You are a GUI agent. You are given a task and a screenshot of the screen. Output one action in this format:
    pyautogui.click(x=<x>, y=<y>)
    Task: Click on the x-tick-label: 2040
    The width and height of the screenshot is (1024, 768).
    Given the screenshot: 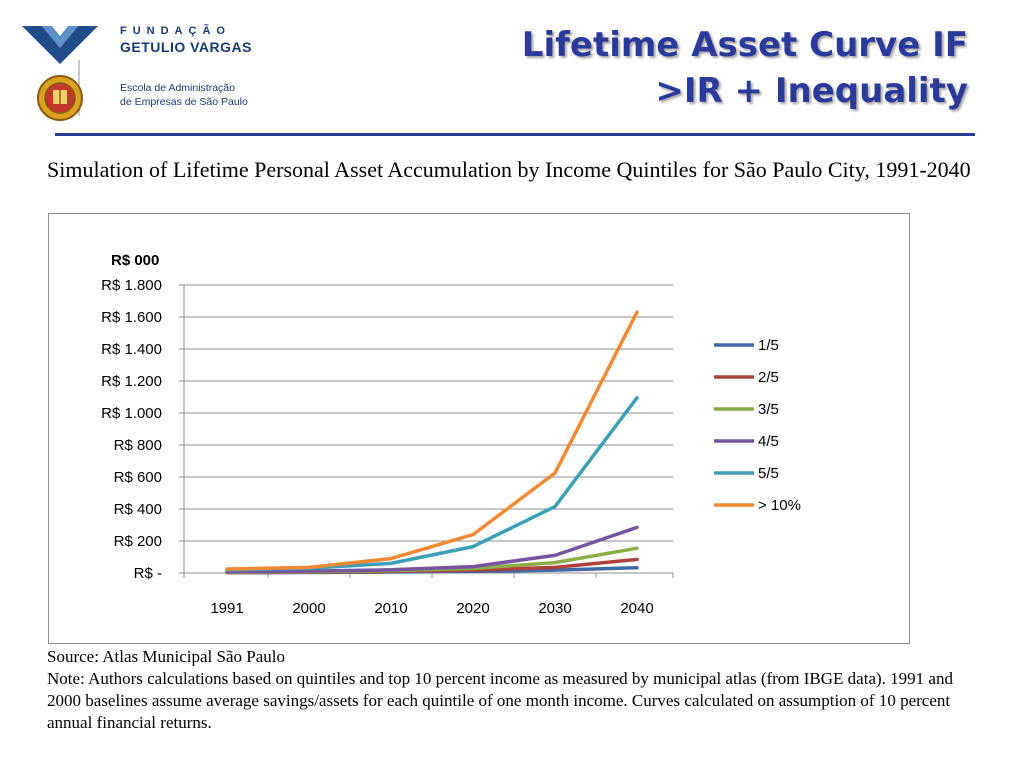 What is the action you would take?
    pyautogui.click(x=636, y=608)
    